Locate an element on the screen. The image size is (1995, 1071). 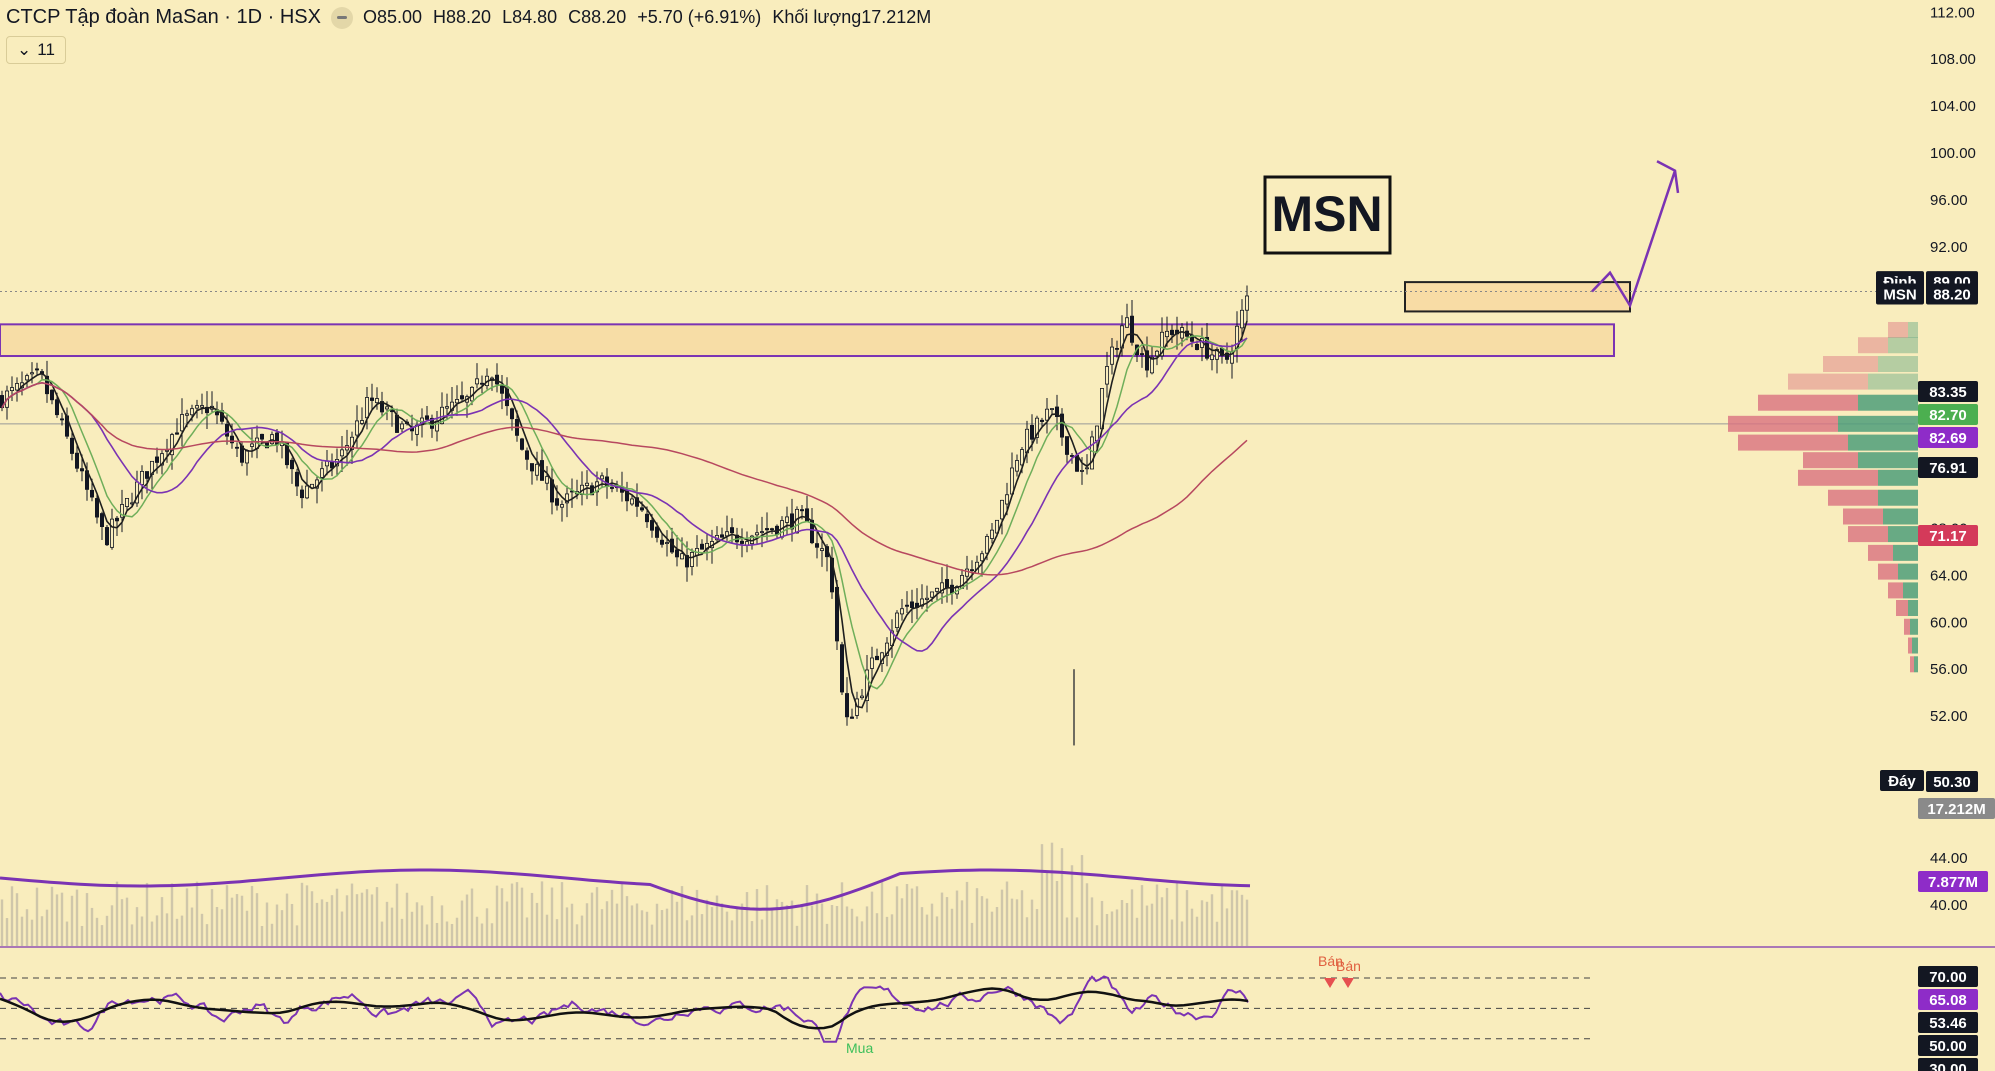
symbol-title: CTCP Tập đoàn MaSan · 1D · HSX is located at coordinates (163, 17).